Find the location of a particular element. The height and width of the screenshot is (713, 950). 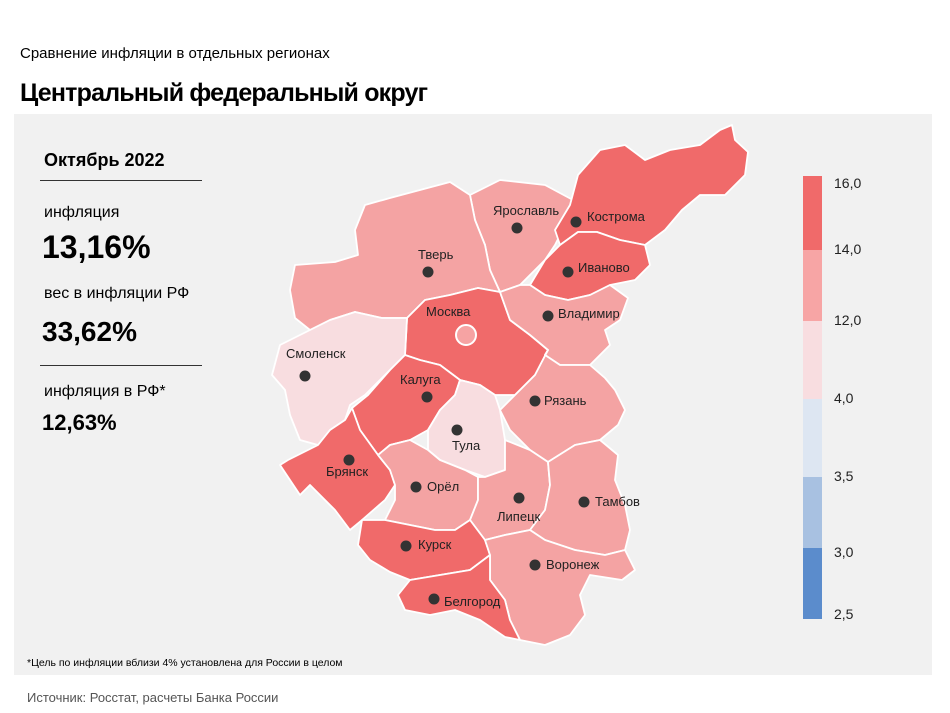

city-label: Рязань is located at coordinates (565, 400).